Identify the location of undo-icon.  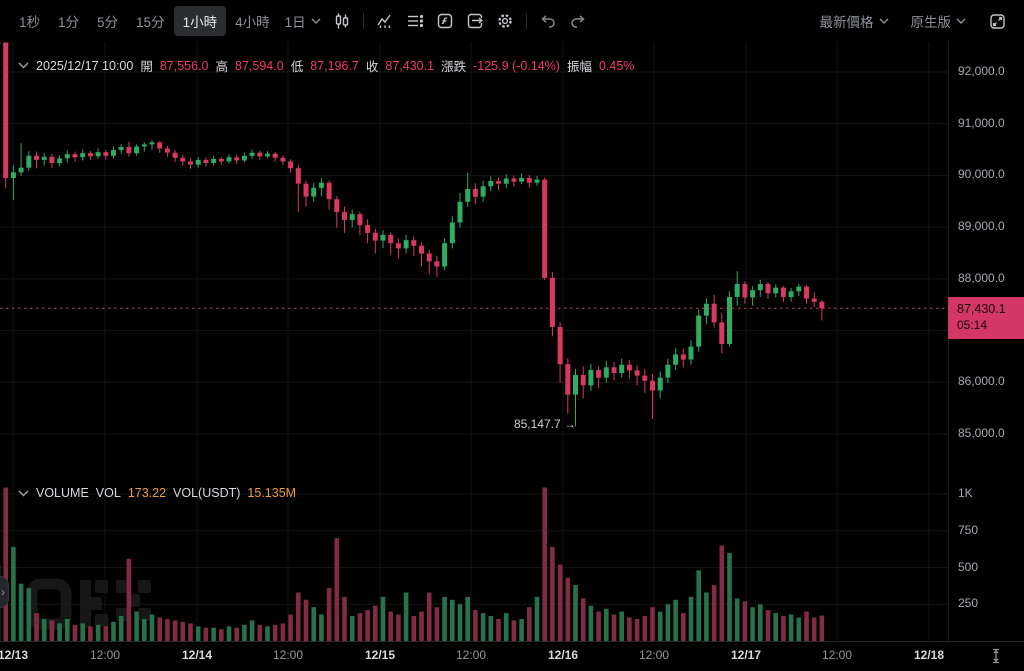
(548, 21).